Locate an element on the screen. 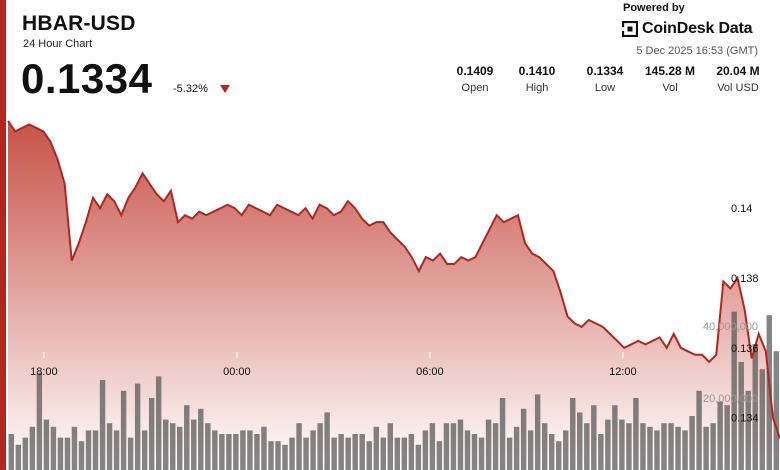 Image resolution: width=780 pixels, height=470 pixels. pair-title: HBAR-USD is located at coordinates (79, 23).